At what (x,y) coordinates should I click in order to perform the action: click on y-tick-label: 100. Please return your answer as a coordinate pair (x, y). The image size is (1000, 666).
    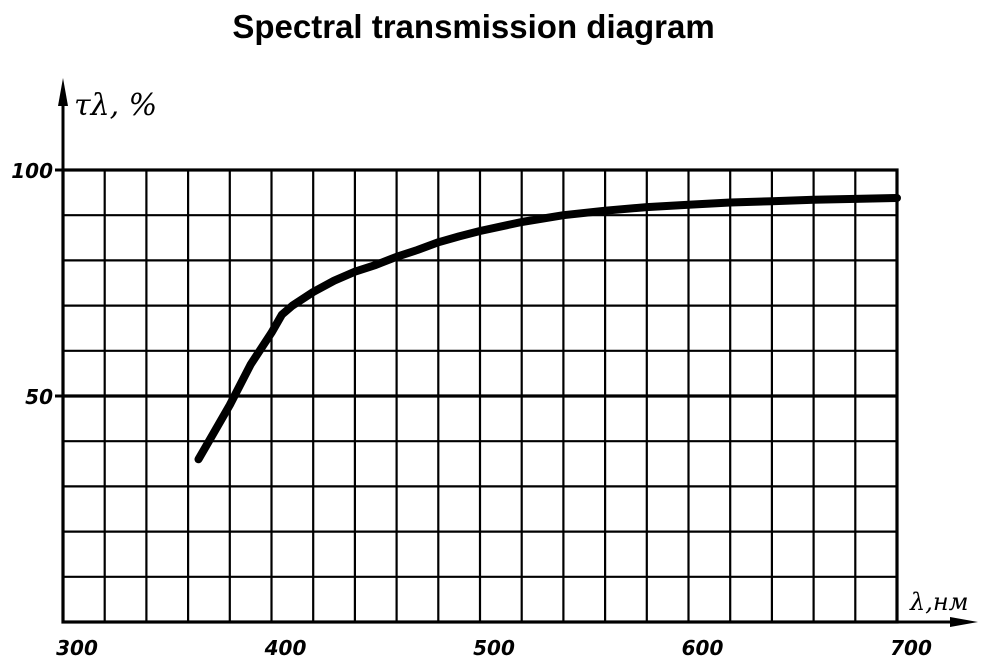
    Looking at the image, I should click on (32, 171).